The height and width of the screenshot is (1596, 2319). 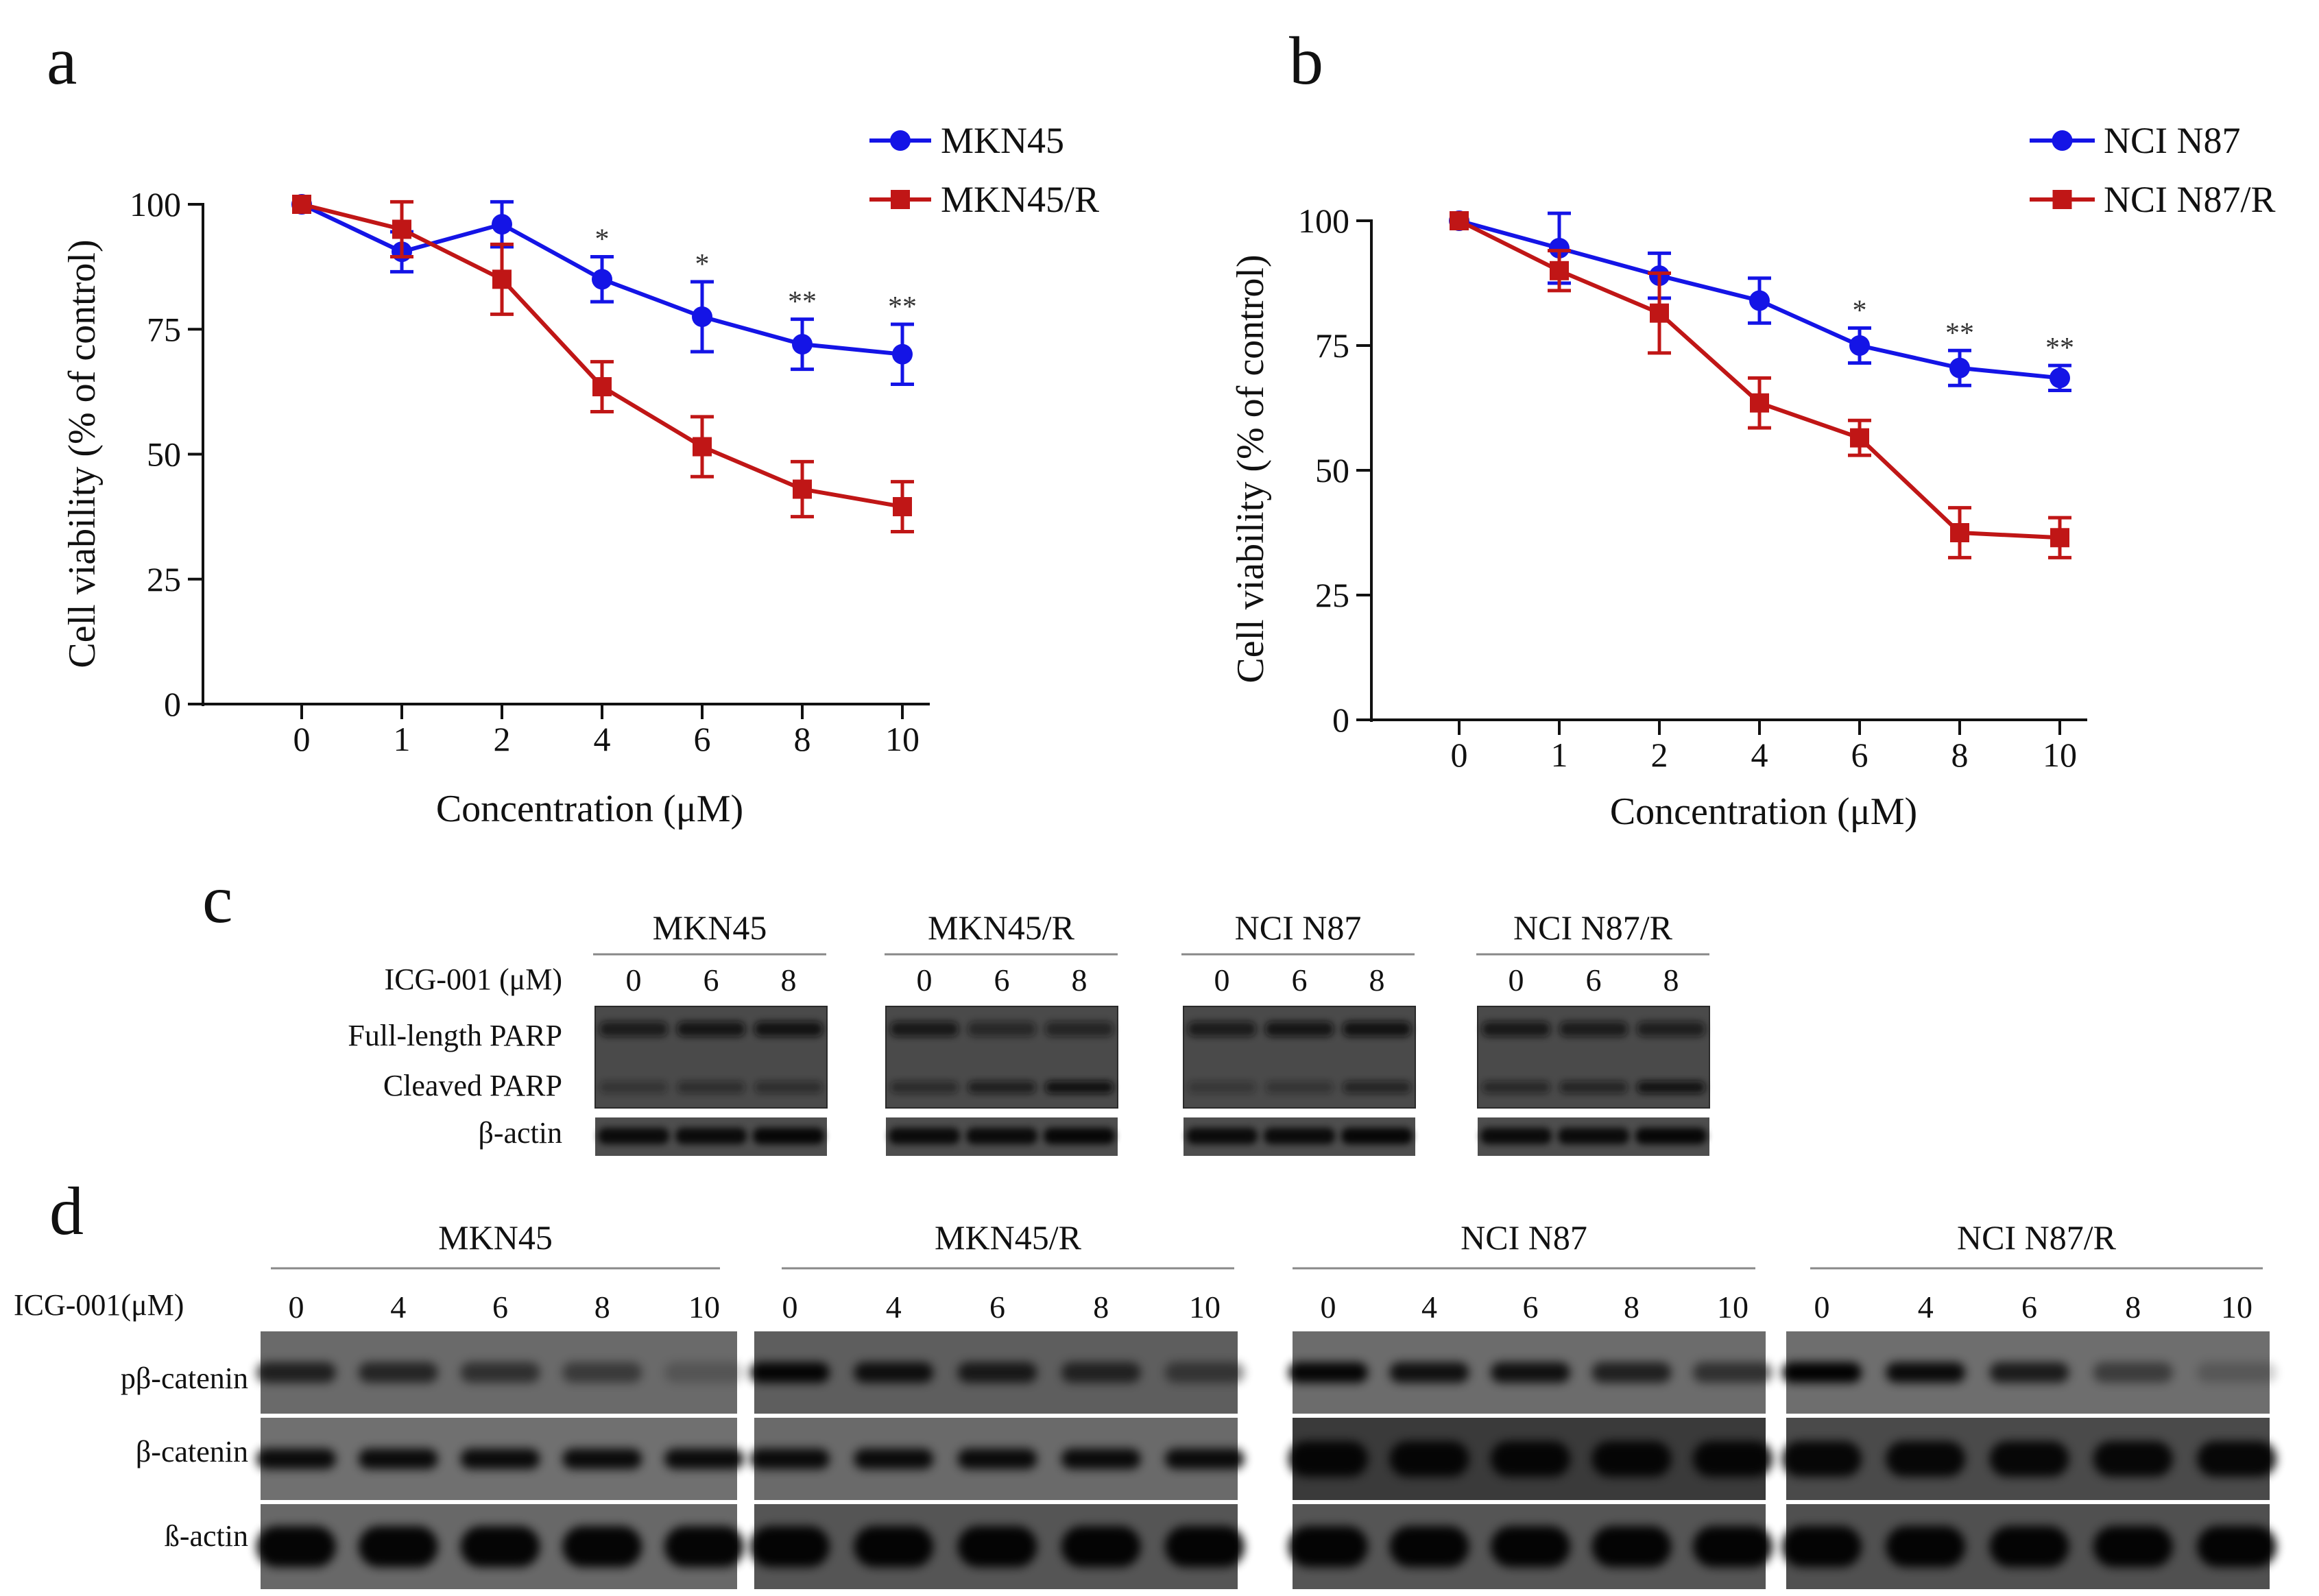 What do you see at coordinates (802, 739) in the screenshot?
I see `x-tick-label: 8` at bounding box center [802, 739].